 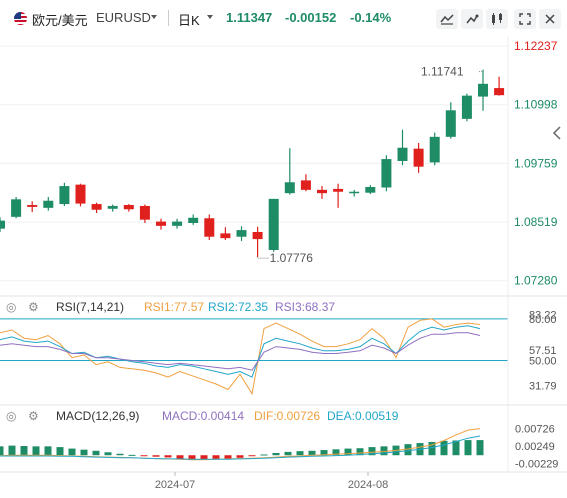 What do you see at coordinates (543, 351) in the screenshot?
I see `rsi-tick-label: 57.51` at bounding box center [543, 351].